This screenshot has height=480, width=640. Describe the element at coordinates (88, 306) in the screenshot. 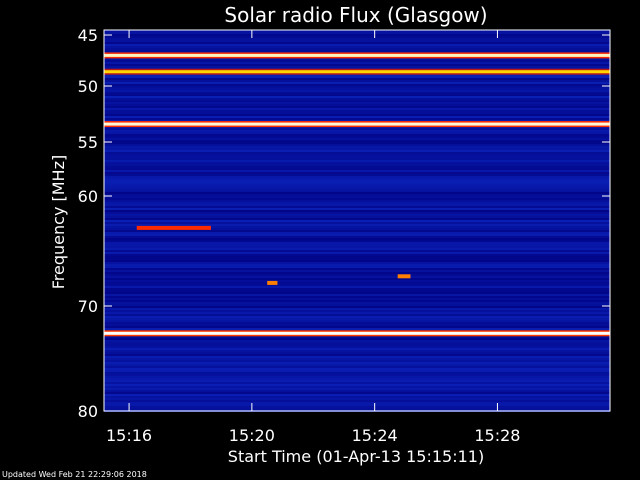

I see `y-tick-label: 70` at that location.